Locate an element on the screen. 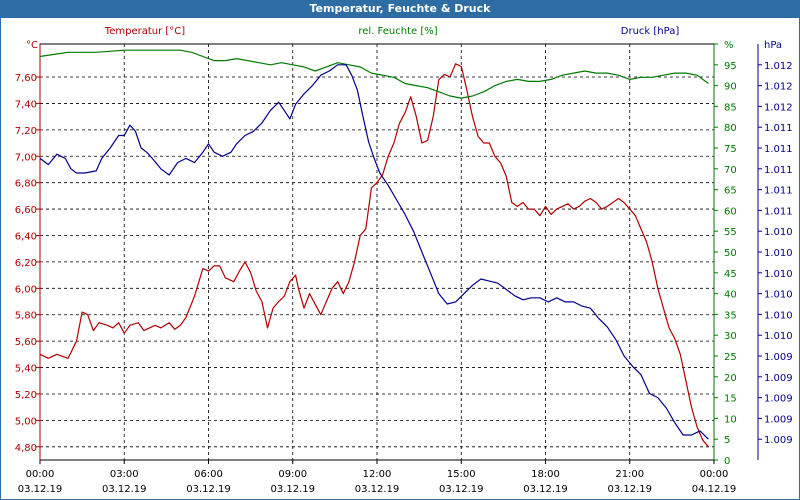 The width and height of the screenshot is (800, 500). temperature-axis-title: Temperatur [°C] is located at coordinates (144, 31).